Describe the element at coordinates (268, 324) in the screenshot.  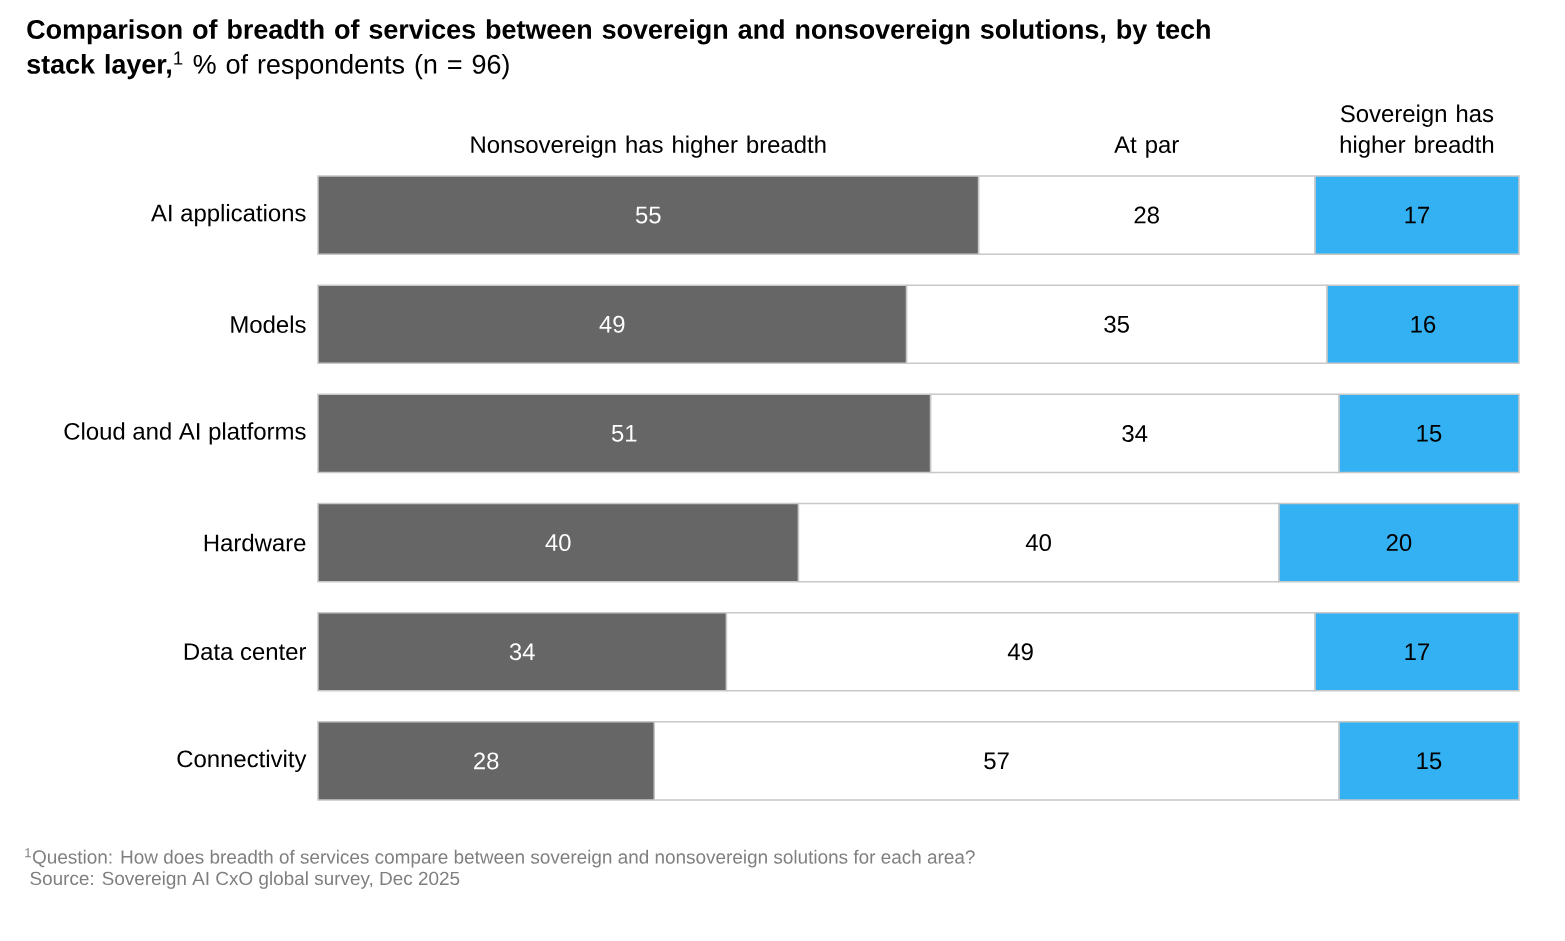
I see `y-tick-label: Models` at that location.